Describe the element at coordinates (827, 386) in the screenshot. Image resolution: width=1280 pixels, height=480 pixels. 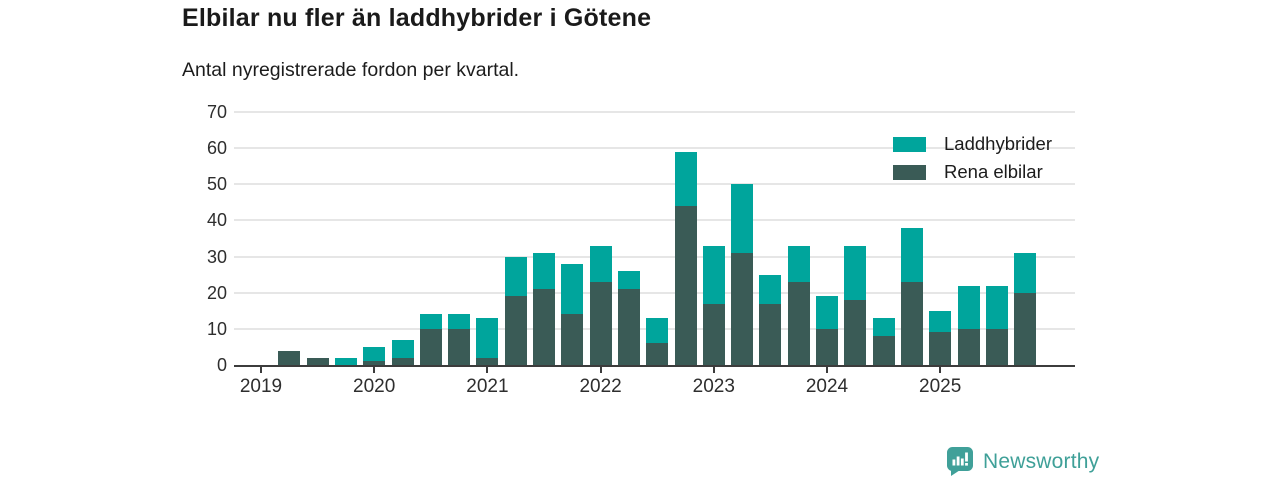
I see `x-axis-label: 2024` at that location.